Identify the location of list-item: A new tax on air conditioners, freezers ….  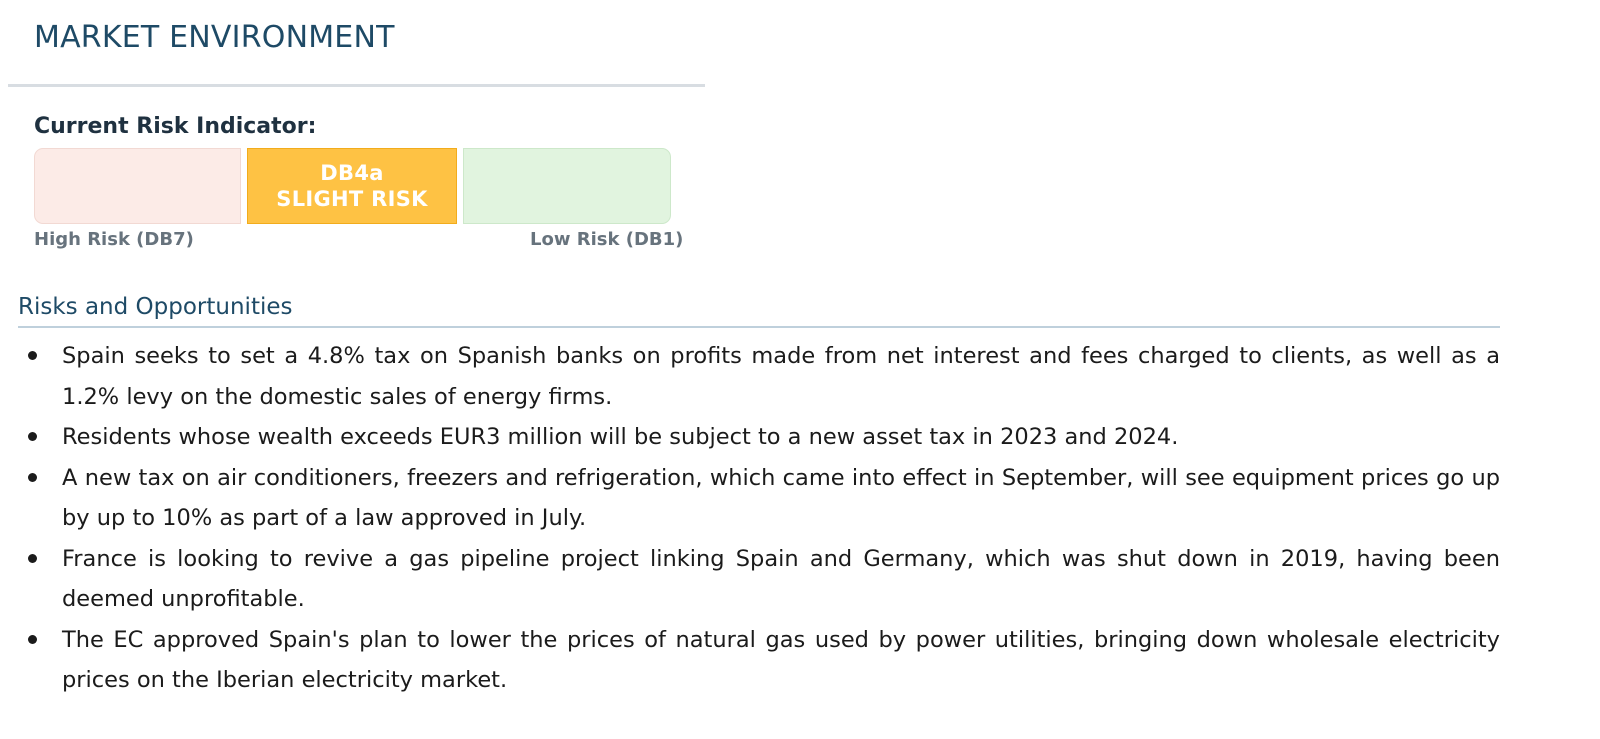
(764, 498).